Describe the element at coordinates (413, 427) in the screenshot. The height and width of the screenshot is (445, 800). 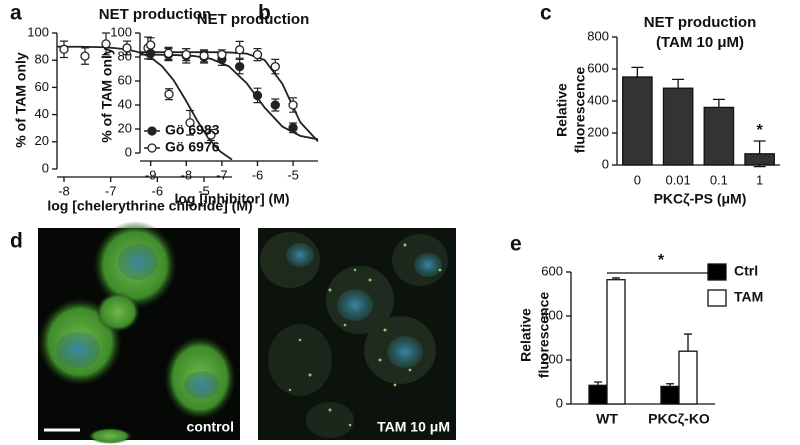
I see `image-caption: TAM 10 μM` at that location.